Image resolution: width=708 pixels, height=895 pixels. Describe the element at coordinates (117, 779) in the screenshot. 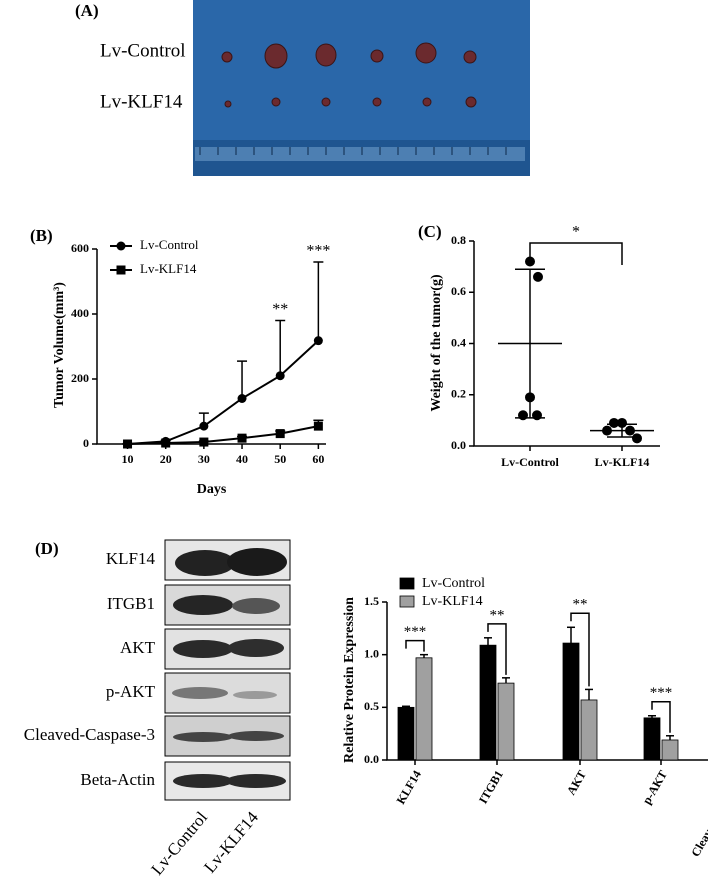

I see `blot-row-label: Beta-Actin` at that location.